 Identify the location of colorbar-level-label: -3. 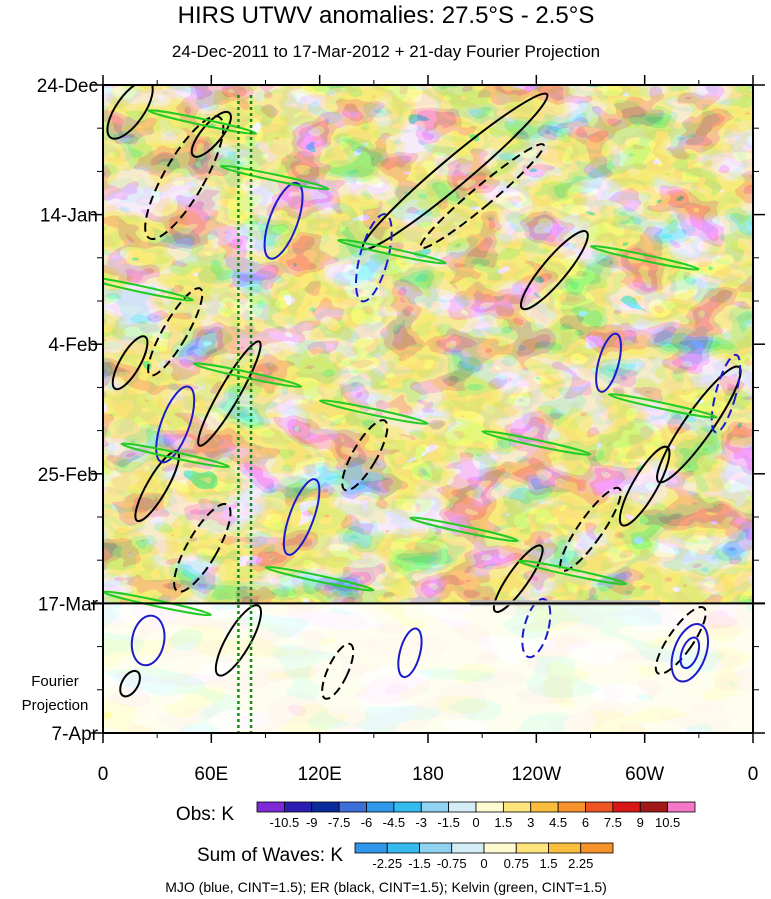
(421, 822).